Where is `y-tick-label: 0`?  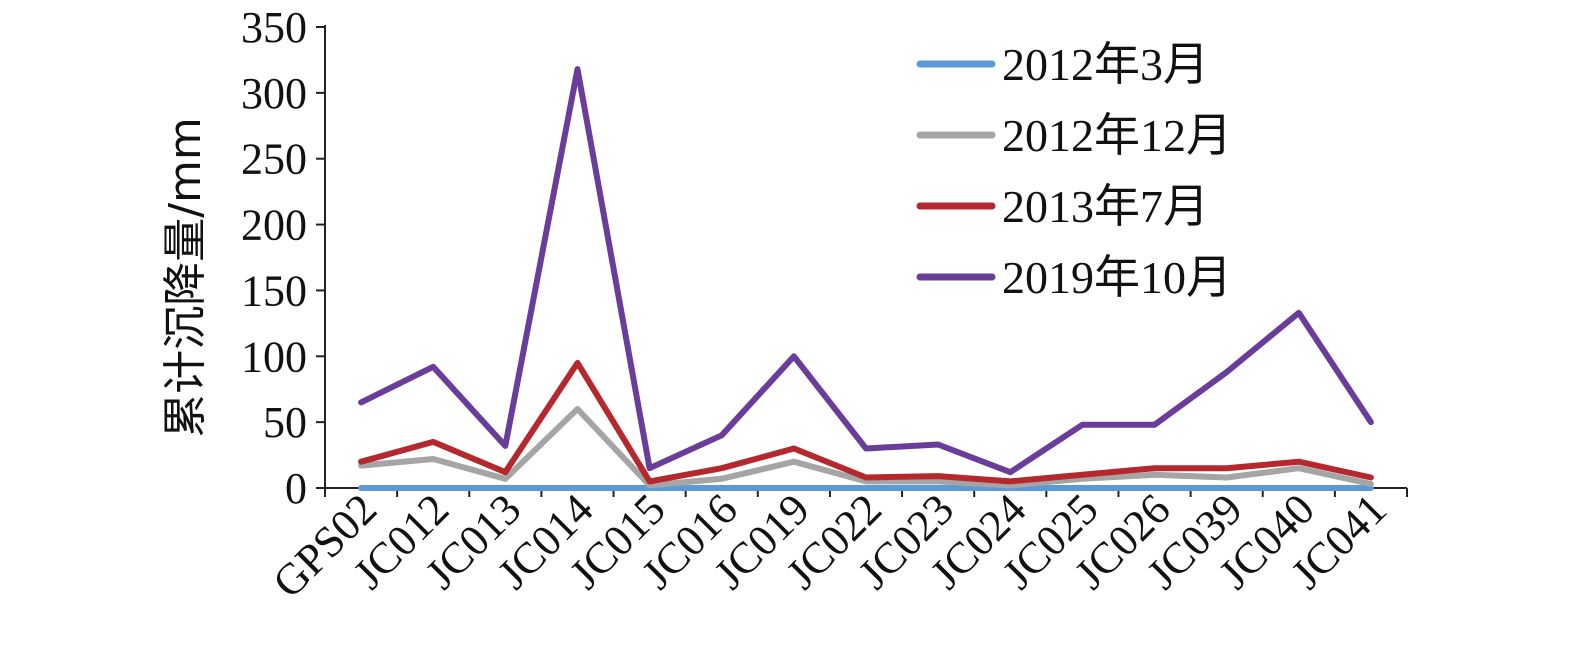 y-tick-label: 0 is located at coordinates (296, 488).